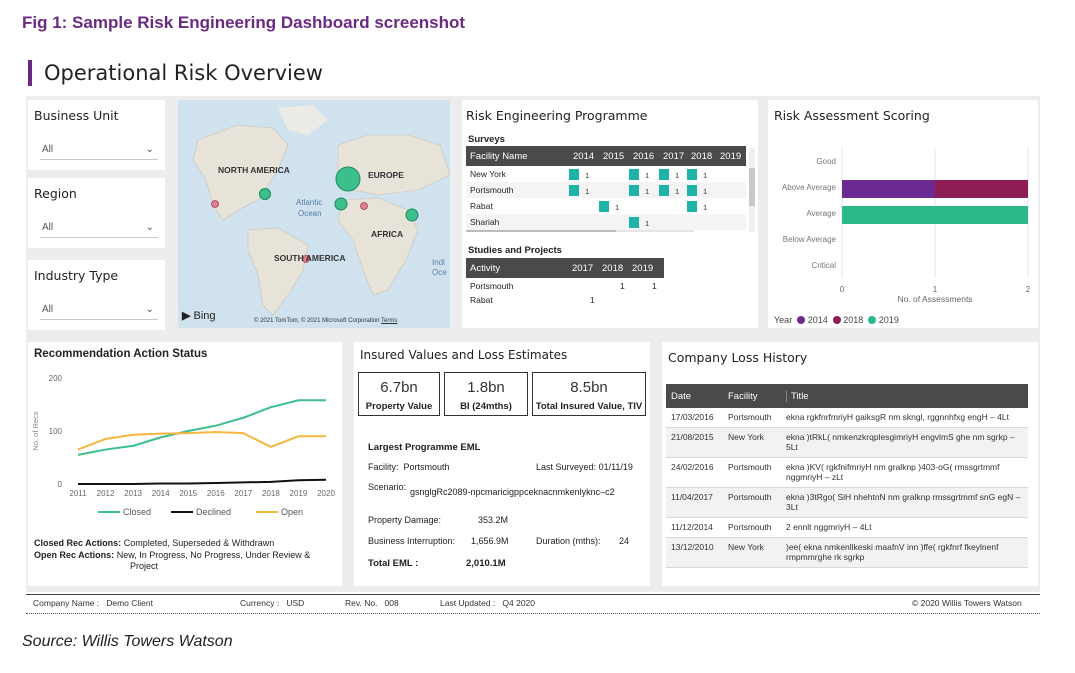  What do you see at coordinates (271, 493) in the screenshot?
I see `x-tick-label: 2018` at bounding box center [271, 493].